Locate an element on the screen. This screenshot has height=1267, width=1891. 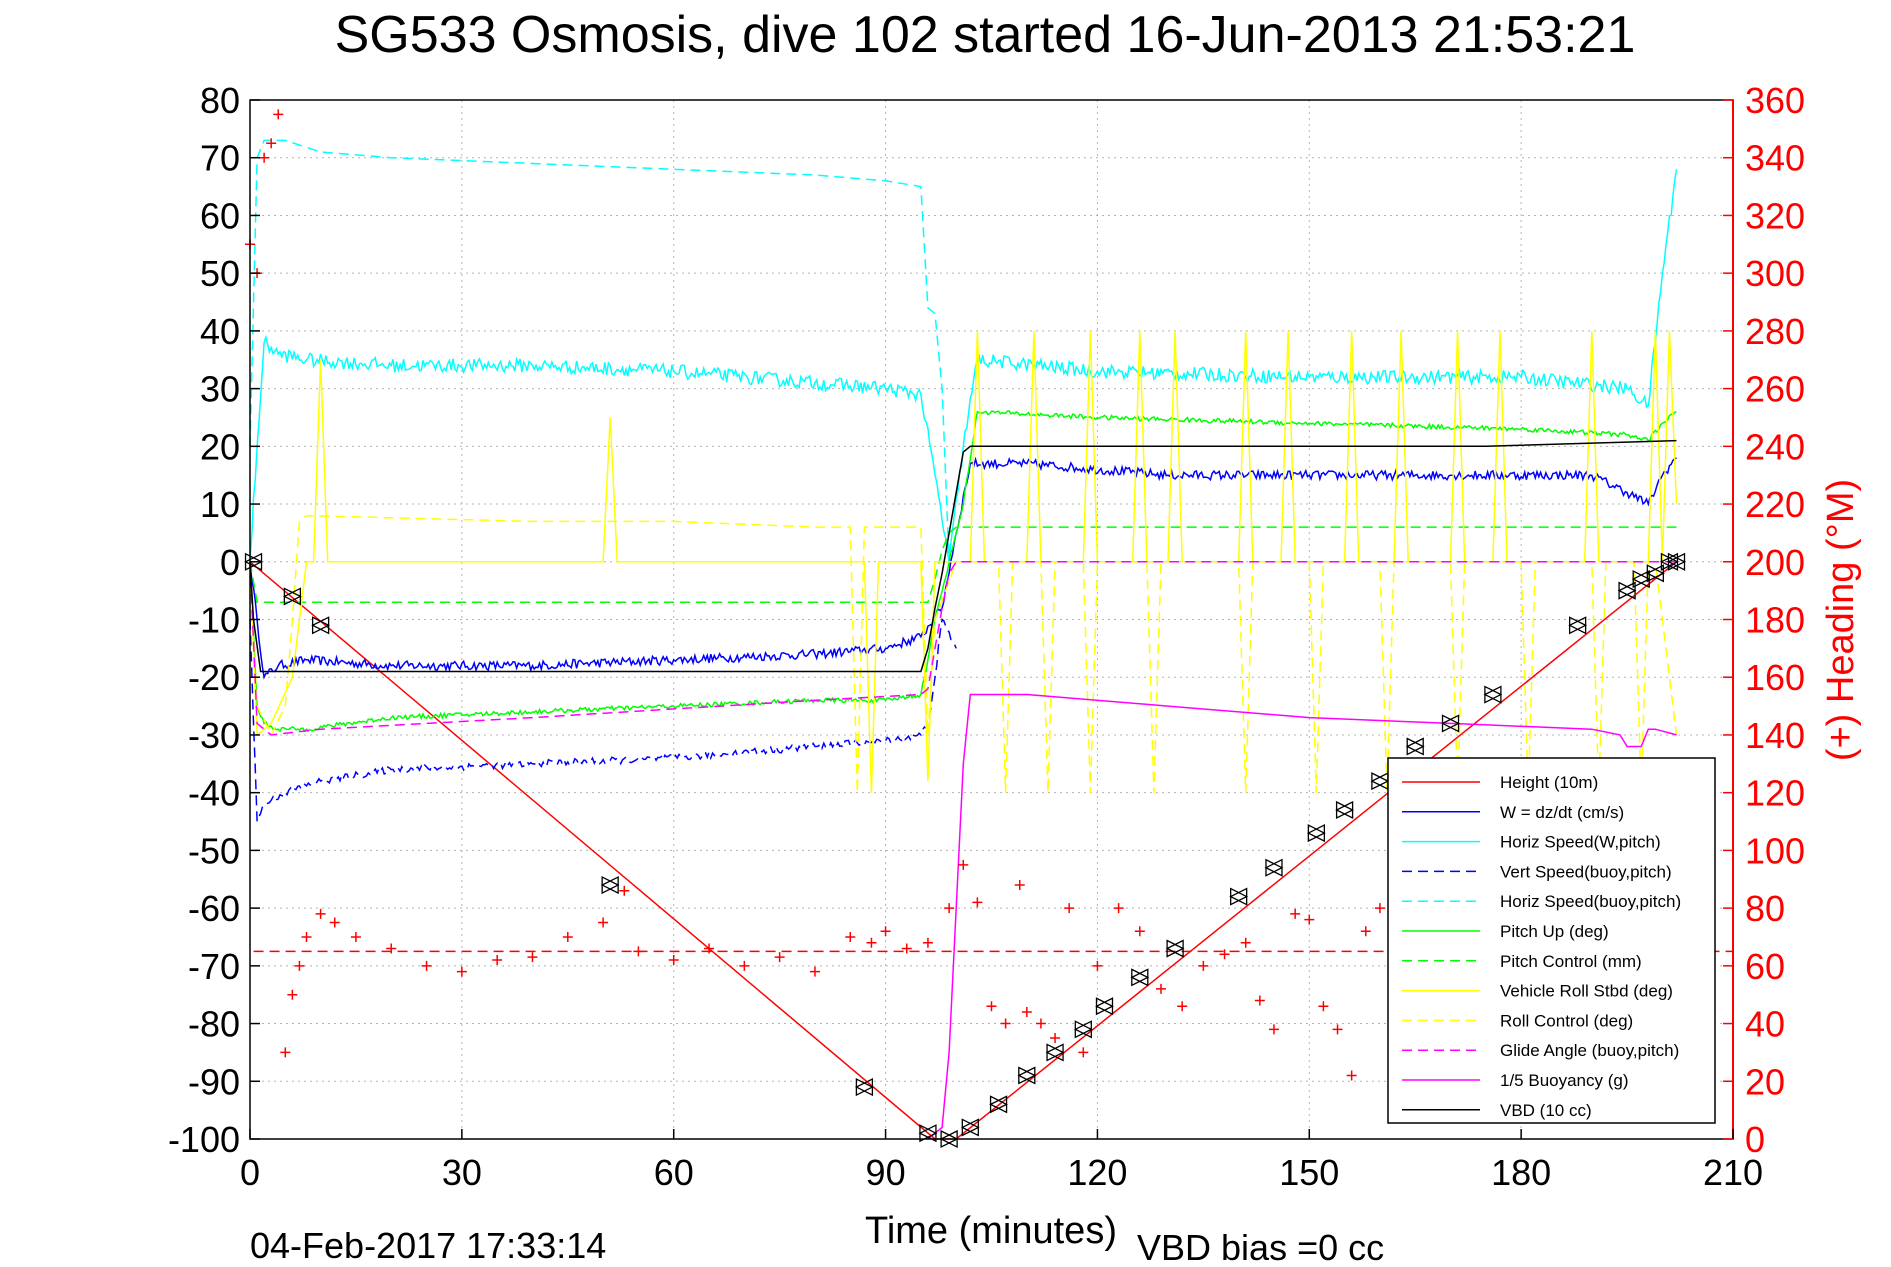
y-tick-label: 40 is located at coordinates (220, 331).